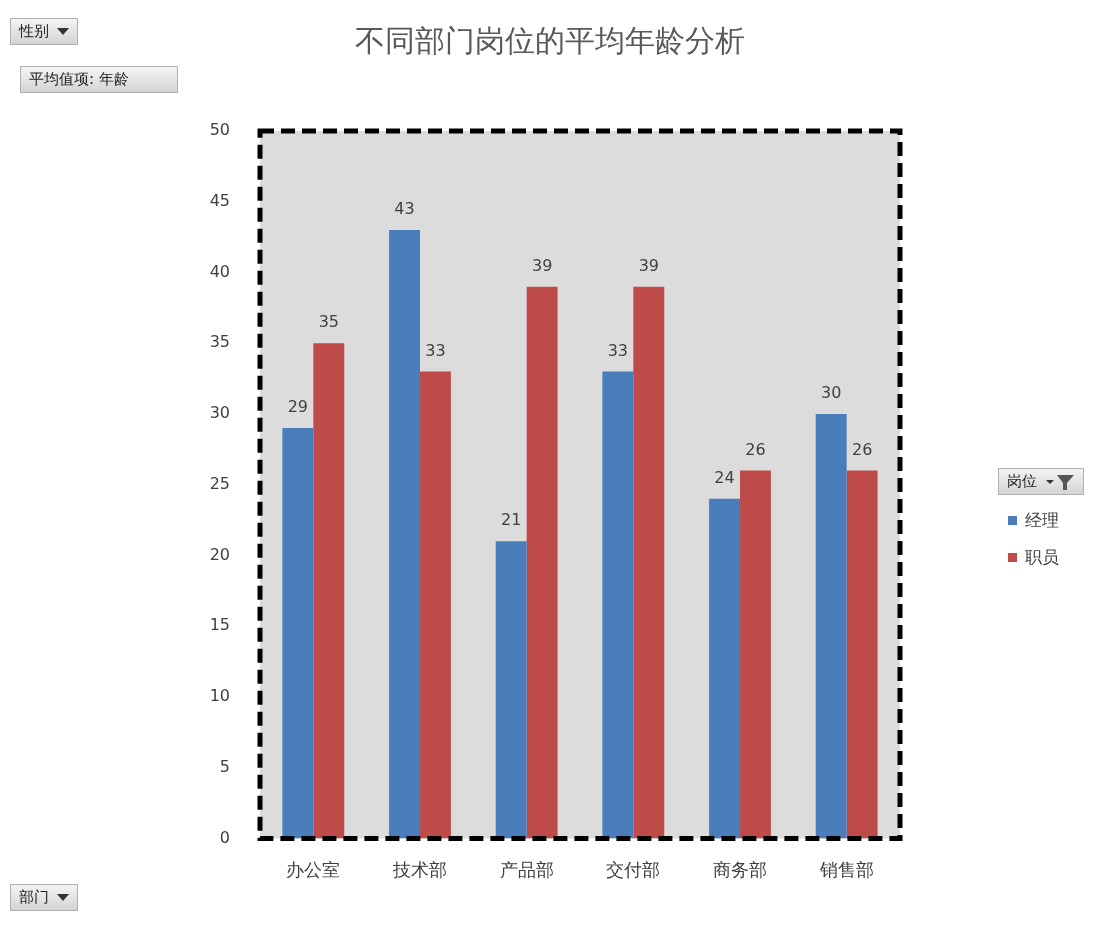 Image resolution: width=1118 pixels, height=938 pixels. Describe the element at coordinates (404, 209) in the screenshot. I see `data-label: 43` at that location.